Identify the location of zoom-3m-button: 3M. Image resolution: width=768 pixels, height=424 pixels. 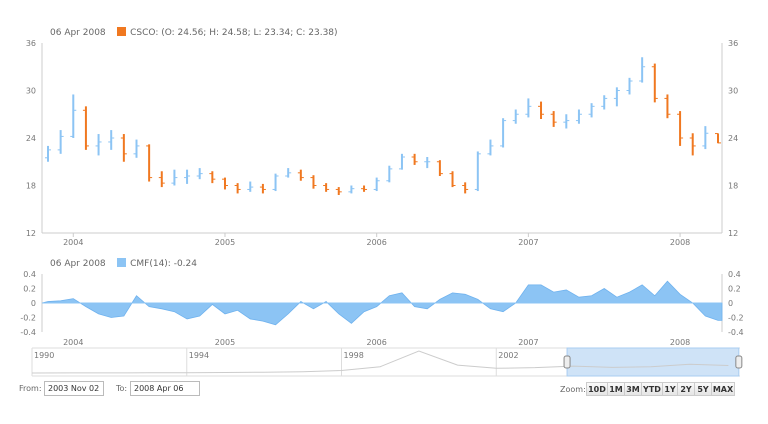
(633, 389).